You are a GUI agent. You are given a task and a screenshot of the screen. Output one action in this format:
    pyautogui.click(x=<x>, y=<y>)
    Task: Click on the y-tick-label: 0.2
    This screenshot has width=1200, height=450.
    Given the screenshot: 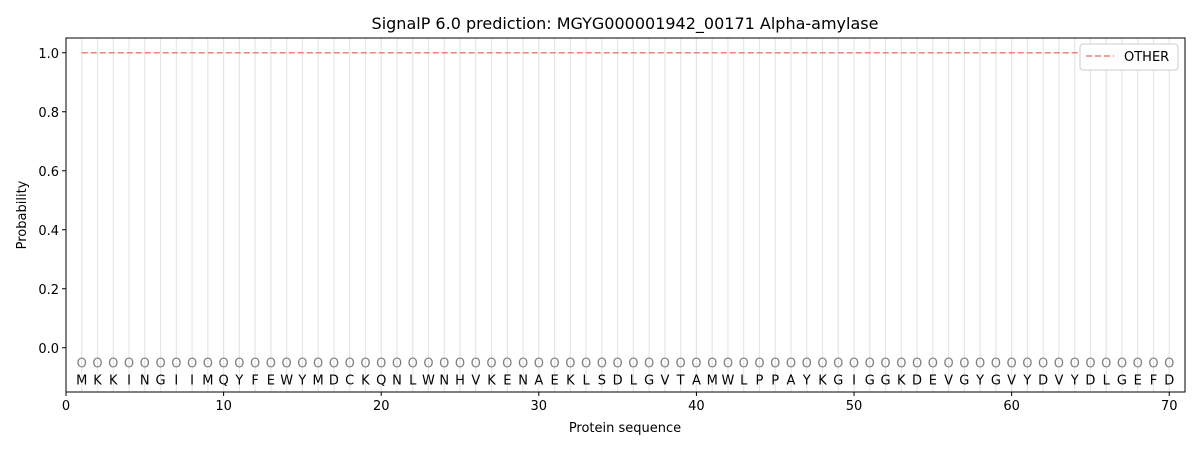 What is the action you would take?
    pyautogui.click(x=48, y=290)
    